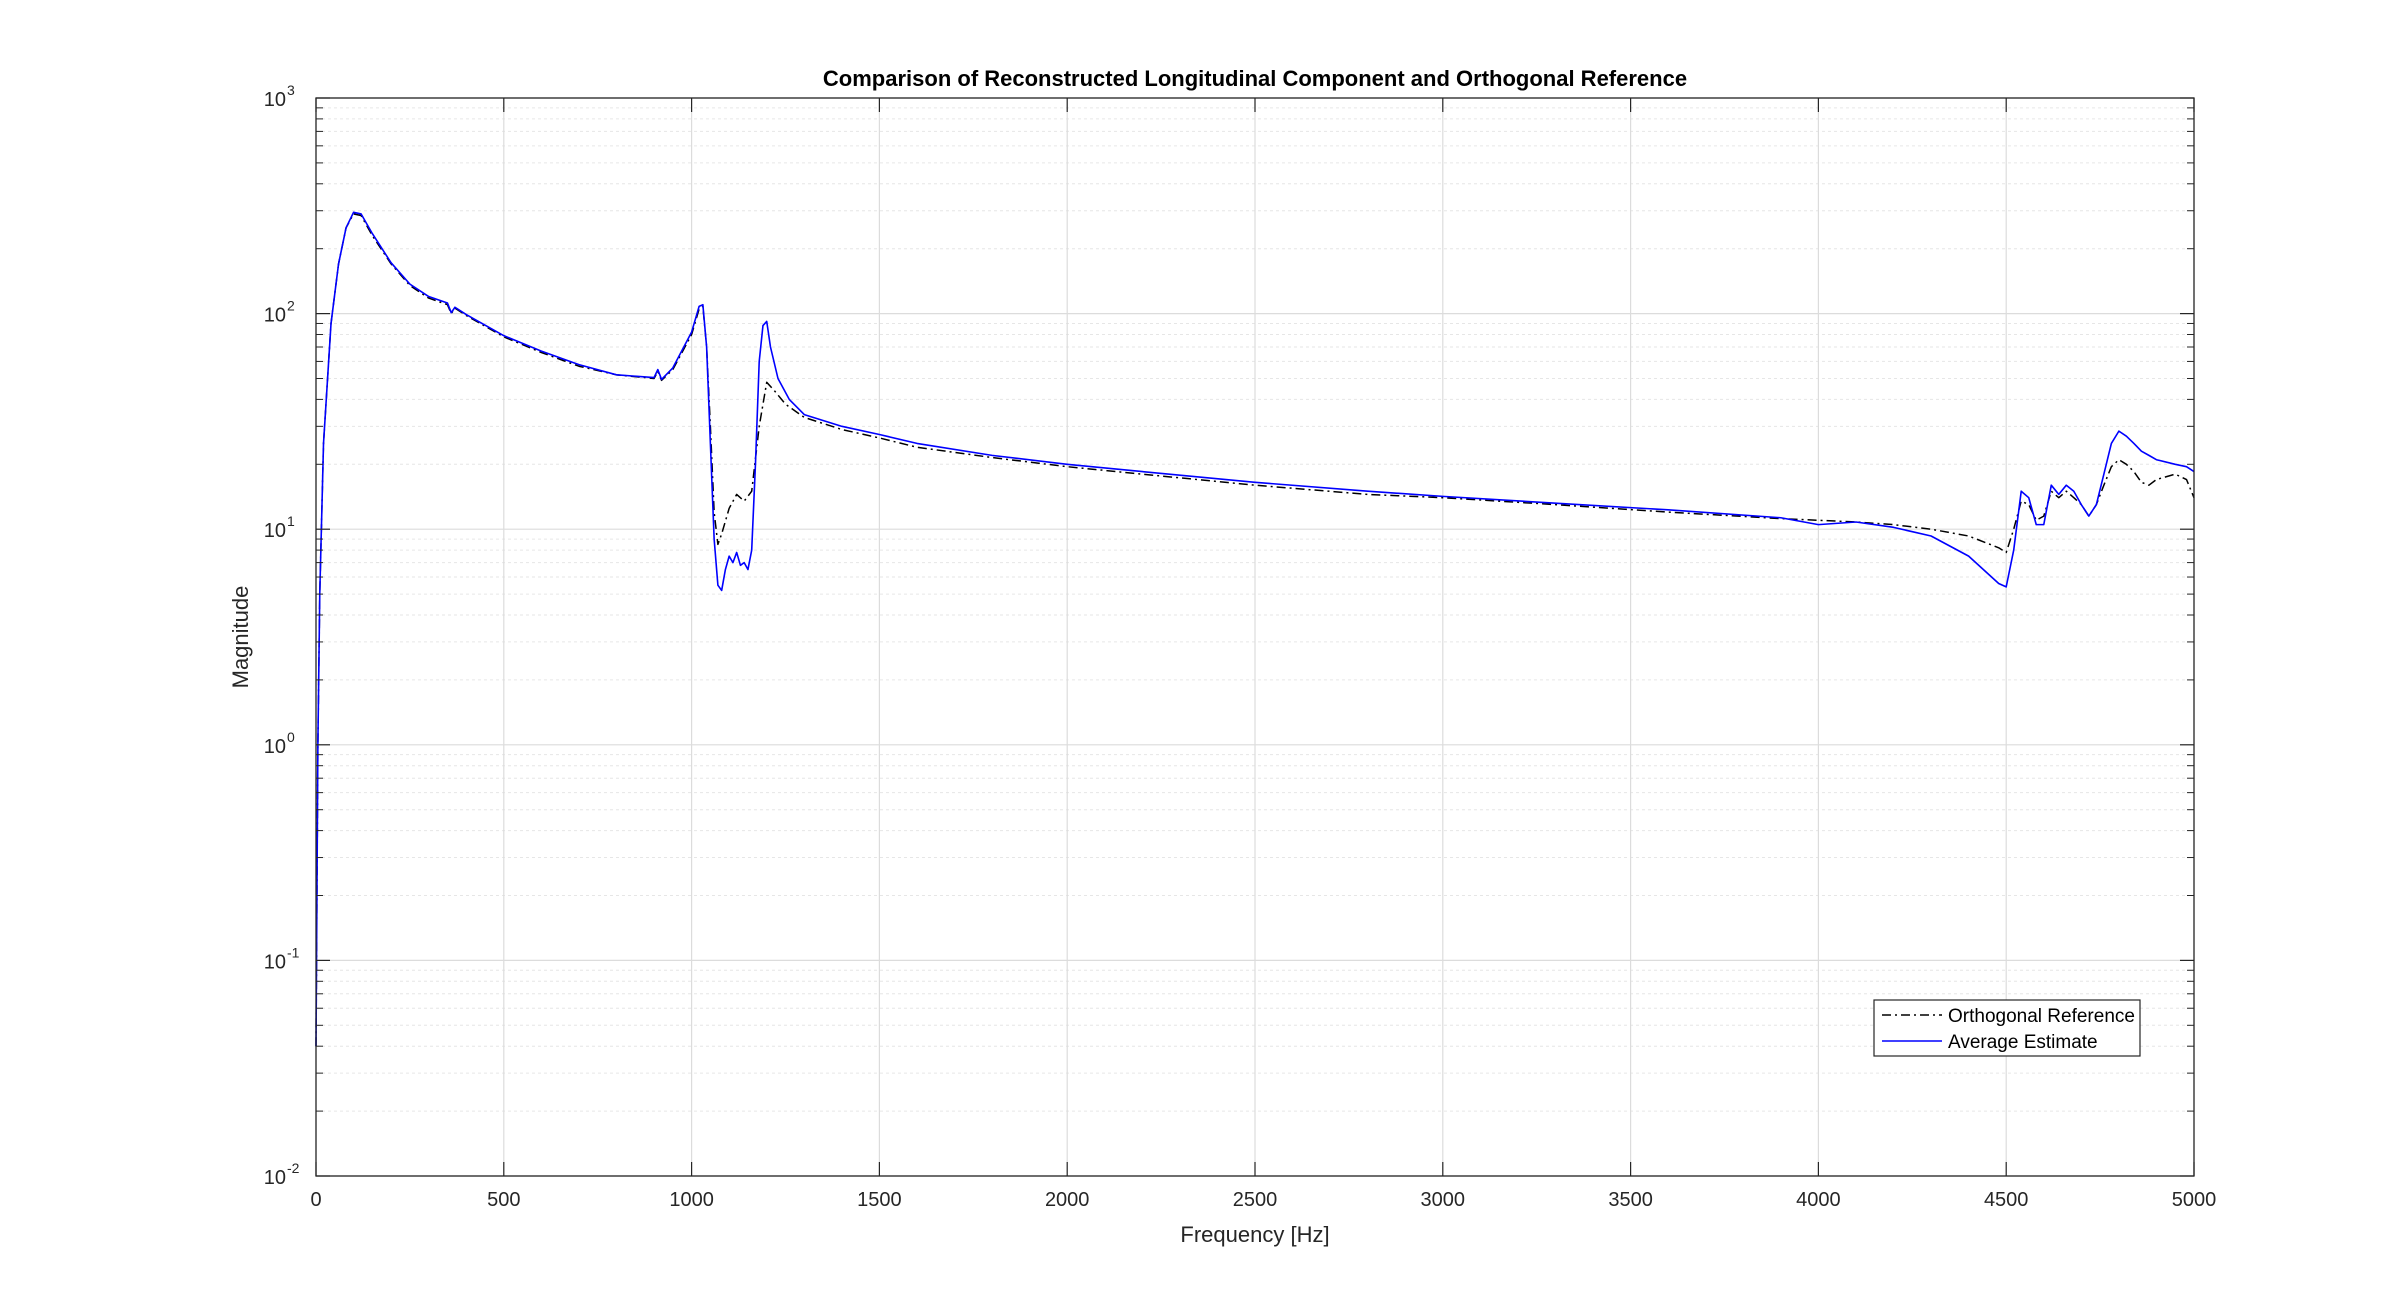 This screenshot has height=1307, width=2400. I want to click on y-tick-label: 10 3, so click(279, 96).